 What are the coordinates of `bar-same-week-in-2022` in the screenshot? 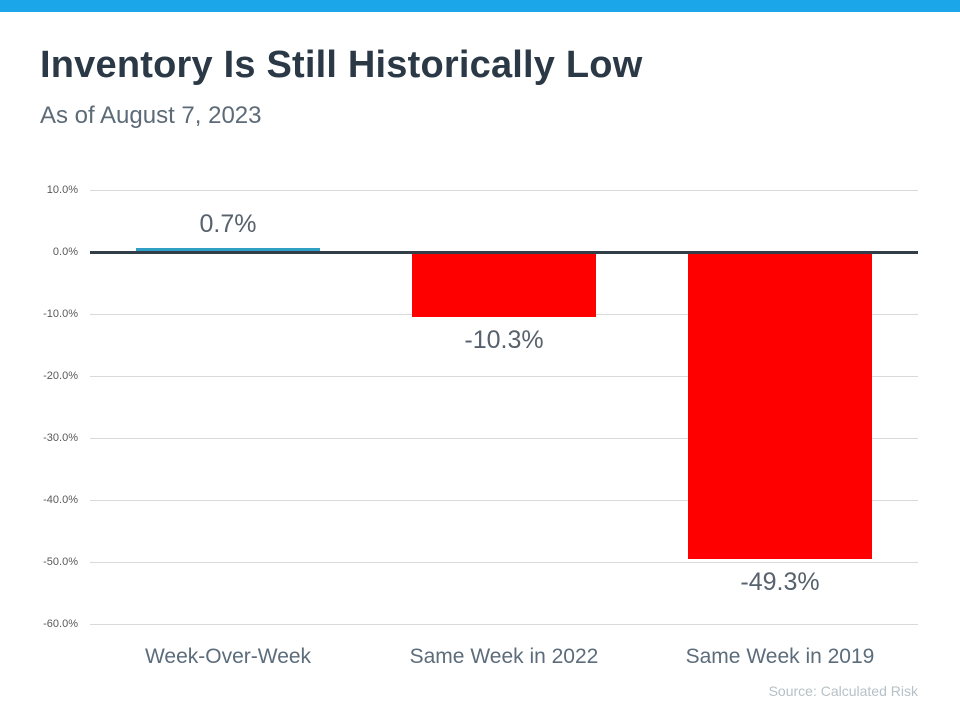 It's located at (504, 285).